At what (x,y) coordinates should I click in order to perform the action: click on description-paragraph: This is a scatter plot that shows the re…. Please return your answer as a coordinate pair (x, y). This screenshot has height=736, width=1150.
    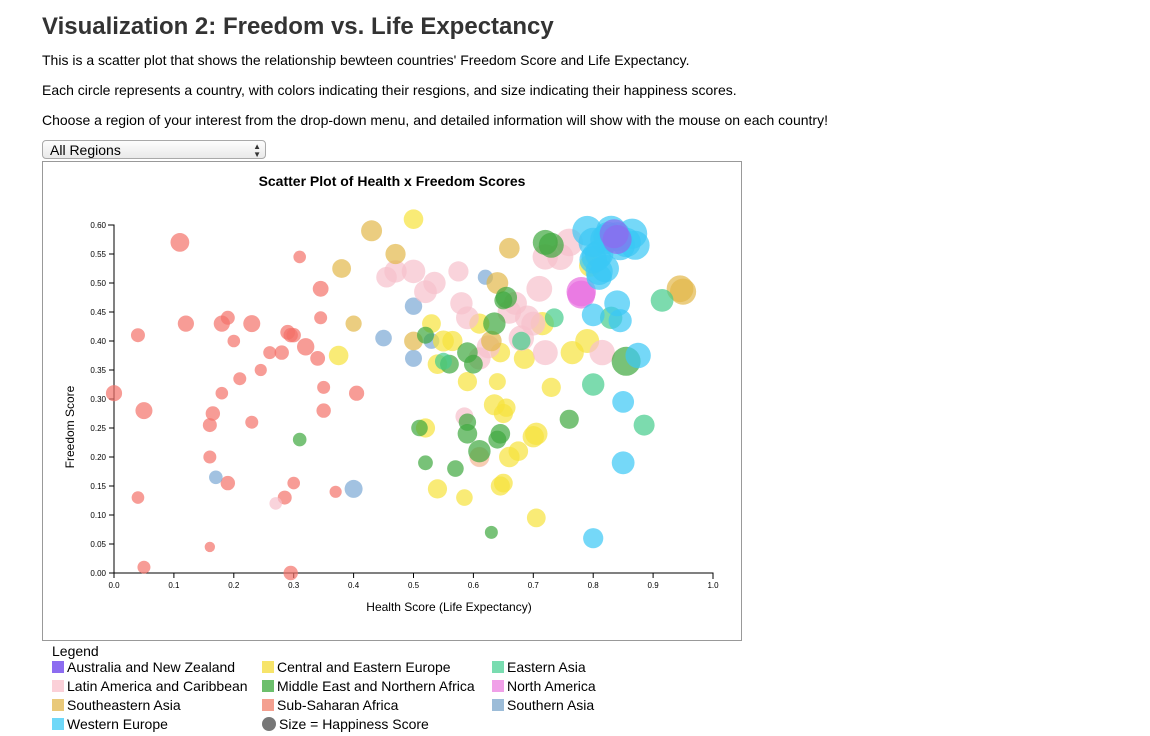
    Looking at the image, I should click on (366, 60).